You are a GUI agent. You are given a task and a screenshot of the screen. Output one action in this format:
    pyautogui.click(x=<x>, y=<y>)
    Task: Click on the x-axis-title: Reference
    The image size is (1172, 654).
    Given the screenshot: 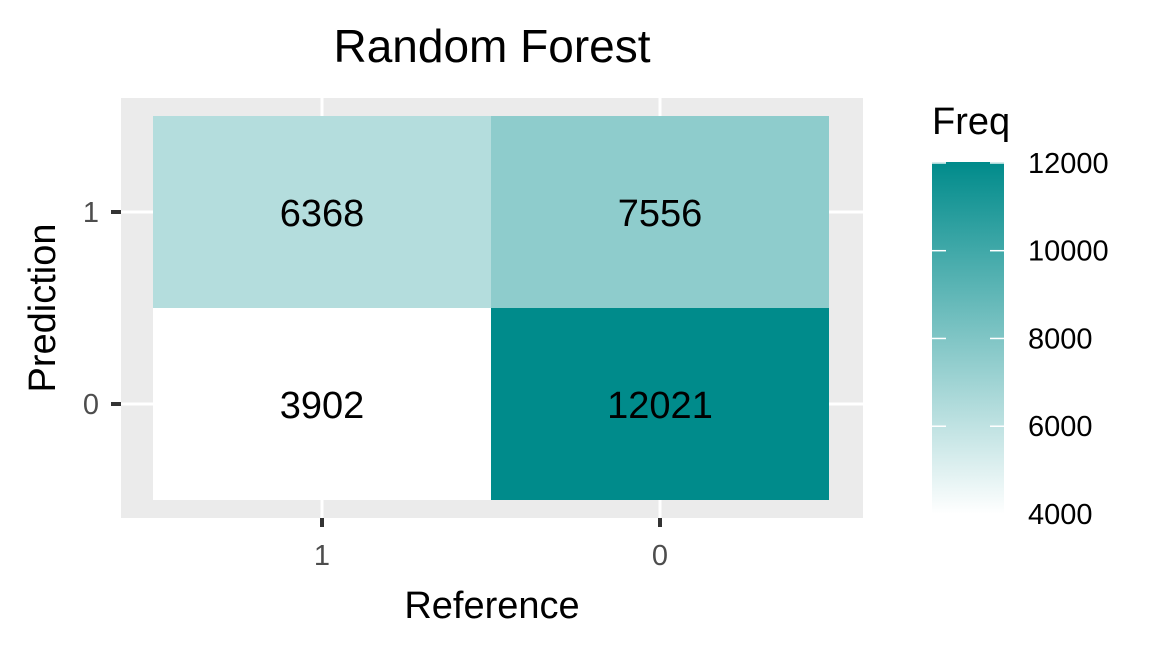 What is the action you would take?
    pyautogui.click(x=491, y=606)
    